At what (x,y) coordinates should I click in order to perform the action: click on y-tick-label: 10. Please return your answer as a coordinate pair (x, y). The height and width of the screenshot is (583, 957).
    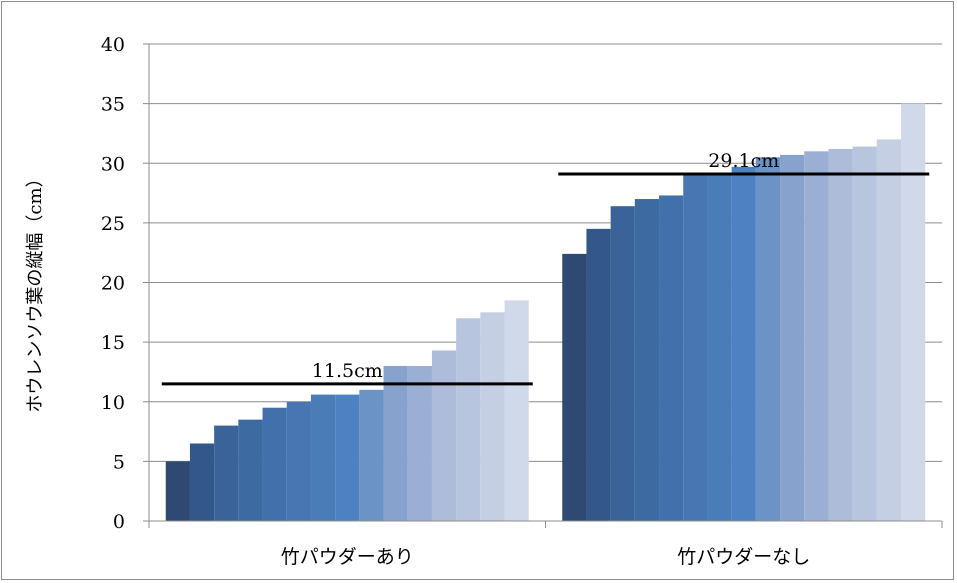
    Looking at the image, I should click on (113, 403).